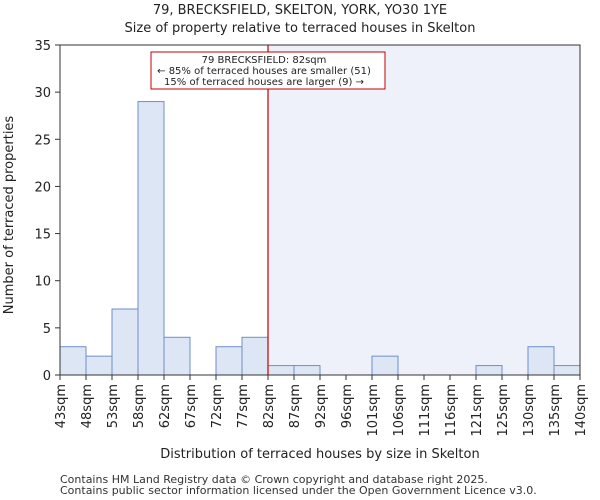  What do you see at coordinates (47, 329) in the screenshot?
I see `y-tick-label: 5` at bounding box center [47, 329].